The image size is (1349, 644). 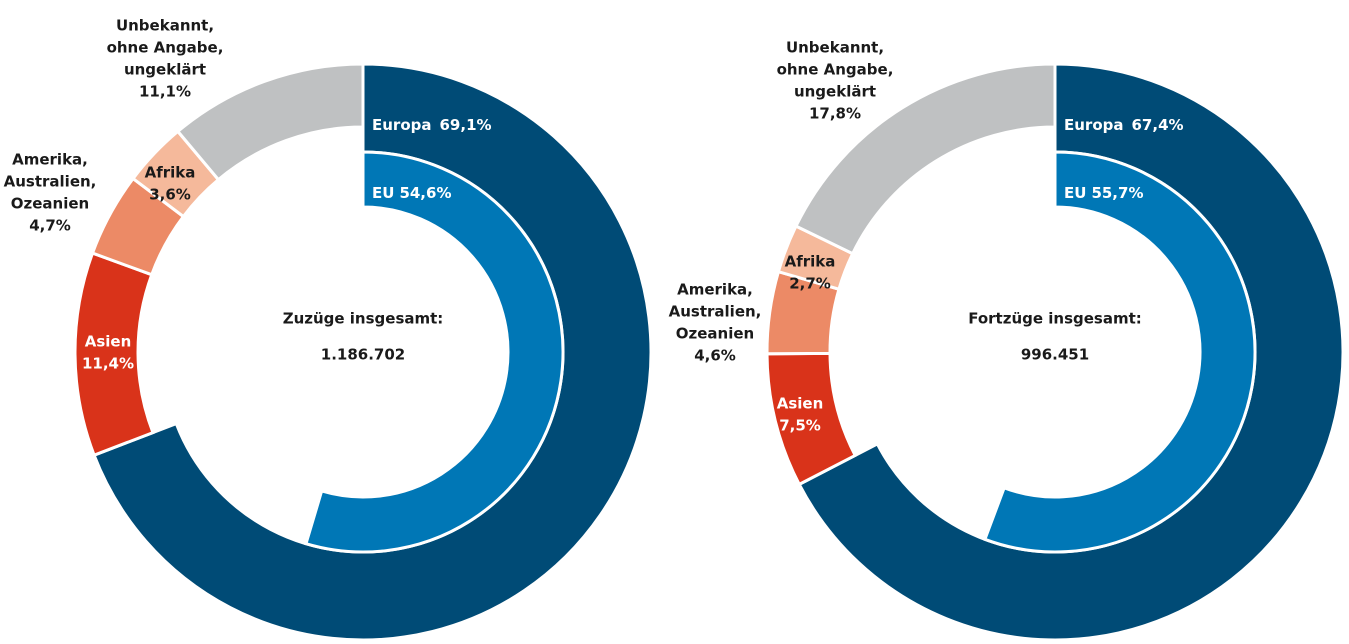 I want to click on value-label: 2,7%, so click(x=810, y=284).